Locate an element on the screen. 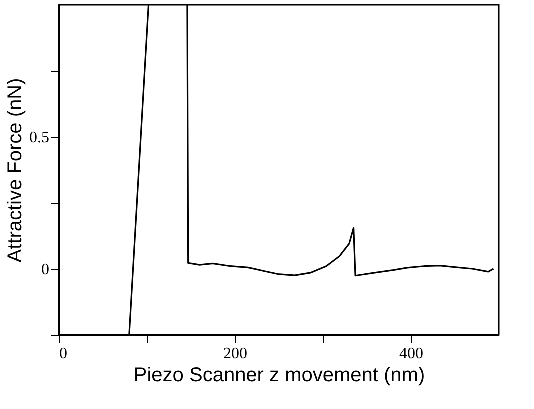 The width and height of the screenshot is (534, 409). x-tick-label: 400 is located at coordinates (412, 354).